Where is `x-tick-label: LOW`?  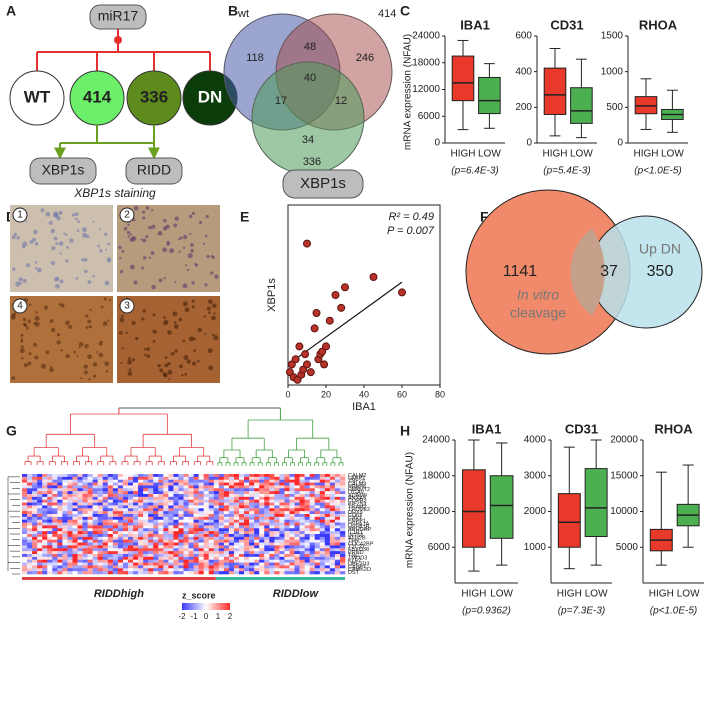 x-tick-label: LOW is located at coordinates (672, 154).